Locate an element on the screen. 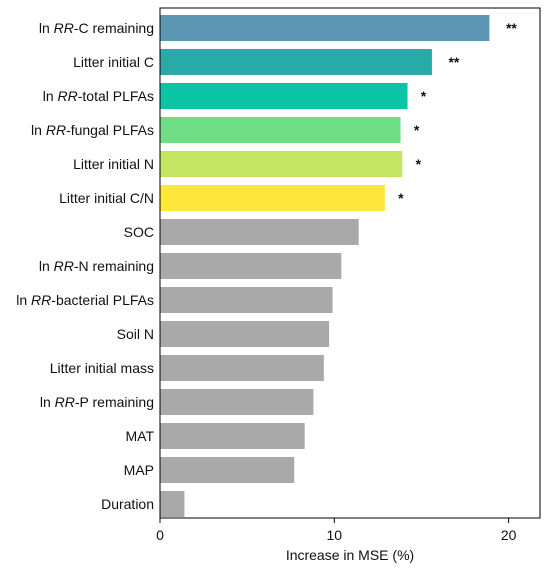 The height and width of the screenshot is (574, 550). category-label: ln RR-C remaining is located at coordinates (96, 28).